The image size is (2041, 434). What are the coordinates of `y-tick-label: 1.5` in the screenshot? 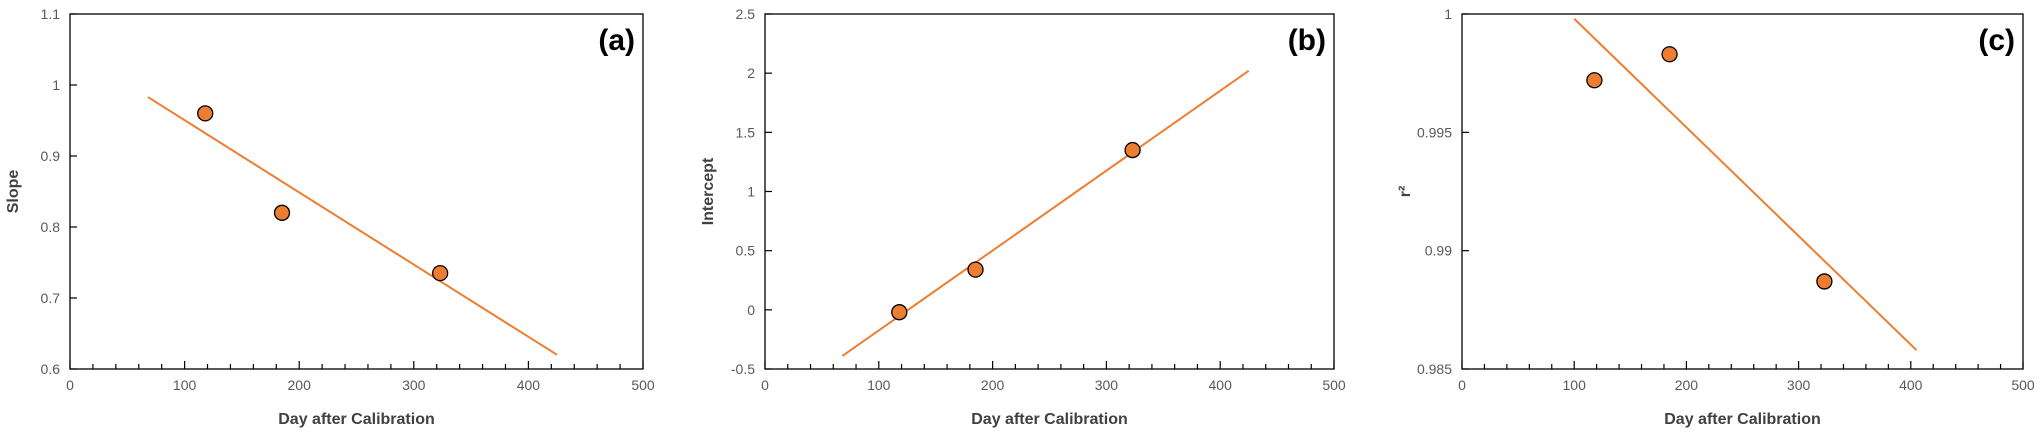 It's located at (746, 132).